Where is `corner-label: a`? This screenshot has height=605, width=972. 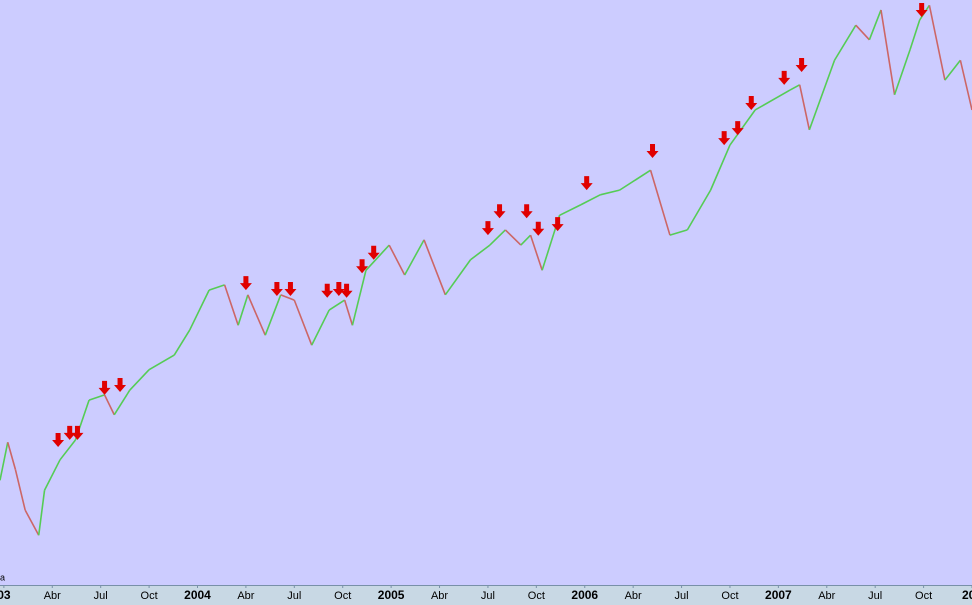 corner-label: a is located at coordinates (2, 577).